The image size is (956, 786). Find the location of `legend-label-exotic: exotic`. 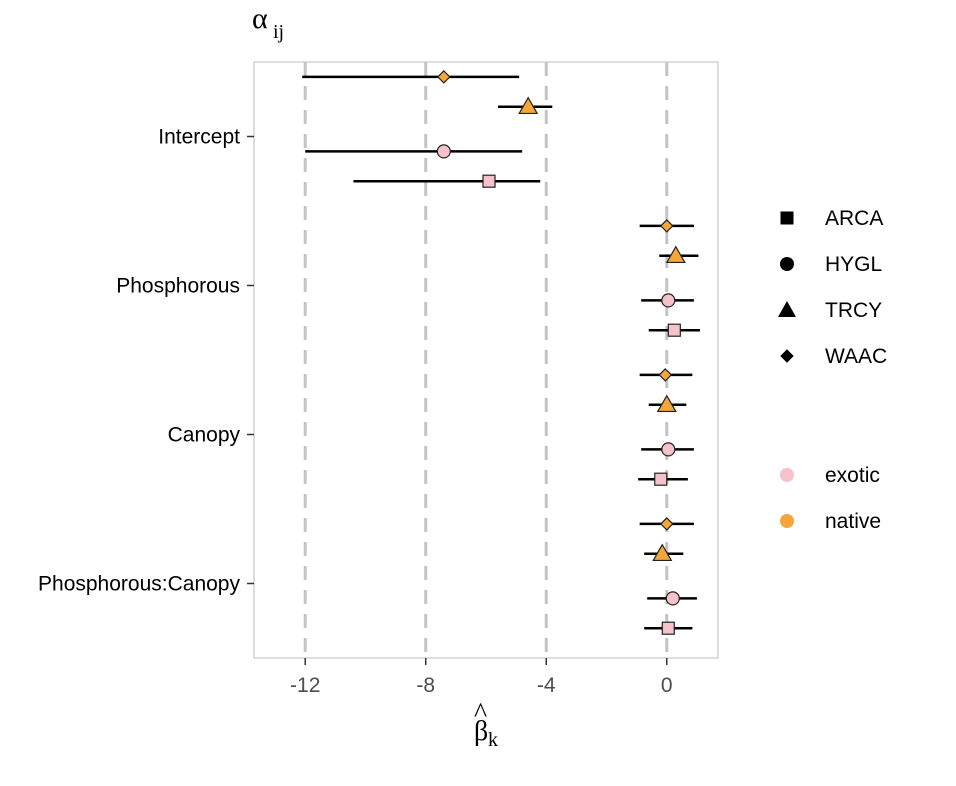

legend-label-exotic: exotic is located at coordinates (852, 475).